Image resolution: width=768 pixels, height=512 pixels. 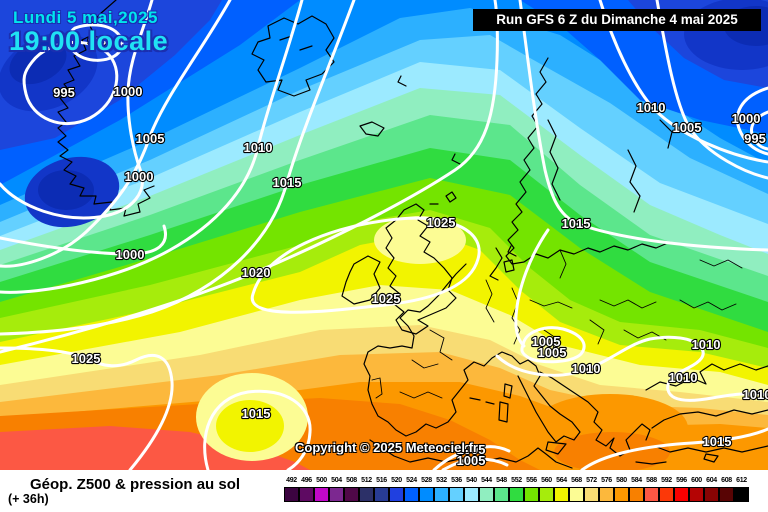 I want to click on scale-entry: 596, so click(x=681, y=488).